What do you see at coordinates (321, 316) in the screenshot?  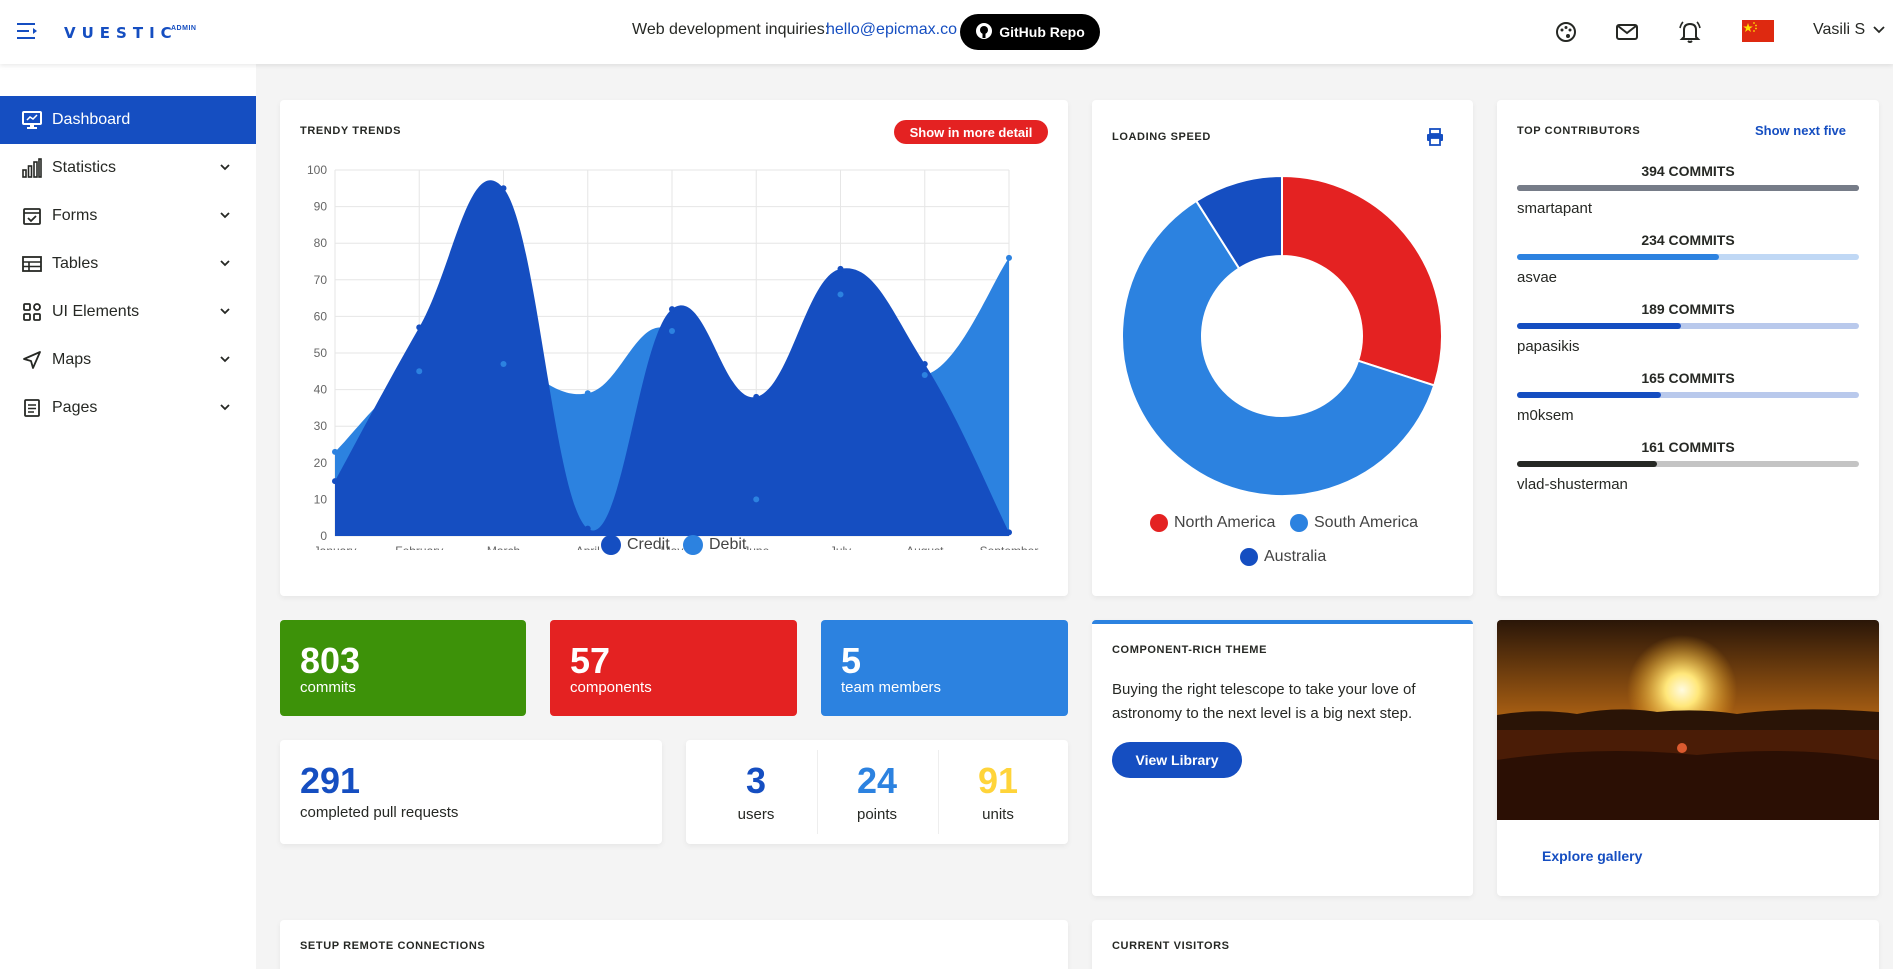 I see `y-tick-label: 60` at bounding box center [321, 316].